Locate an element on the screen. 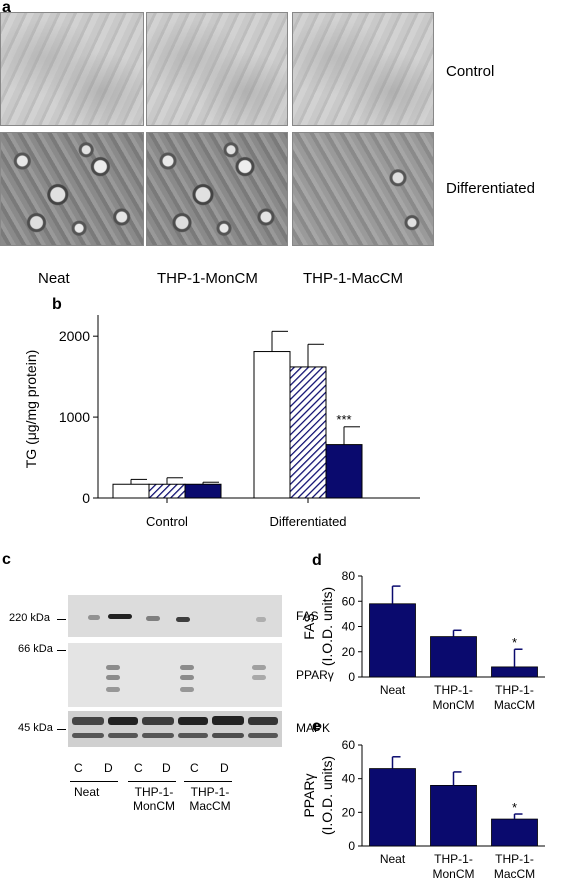 The width and height of the screenshot is (567, 888). marker-66: 66 kDa is located at coordinates (35, 649).